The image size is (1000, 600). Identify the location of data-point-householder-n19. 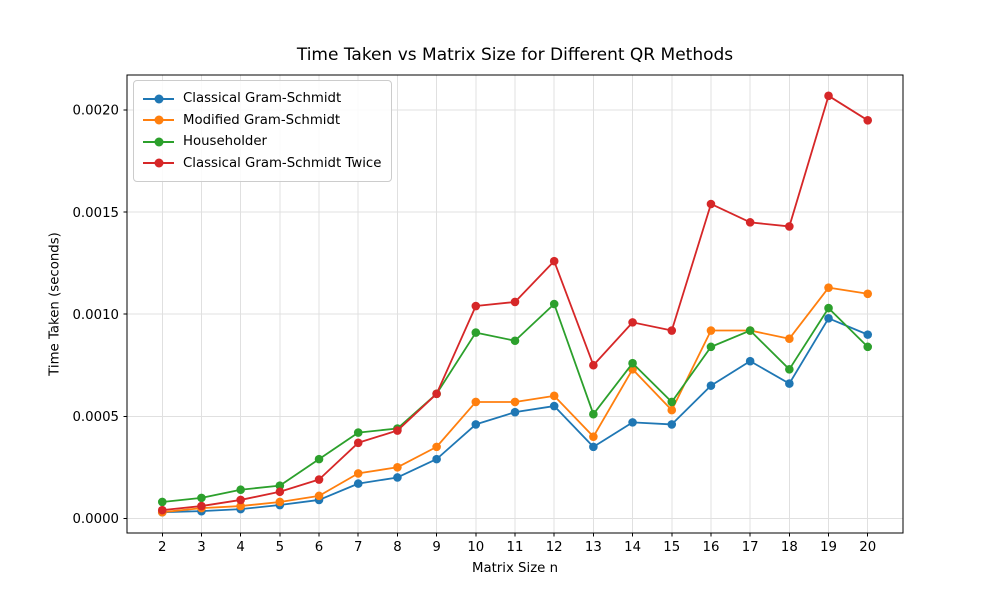
(828, 308).